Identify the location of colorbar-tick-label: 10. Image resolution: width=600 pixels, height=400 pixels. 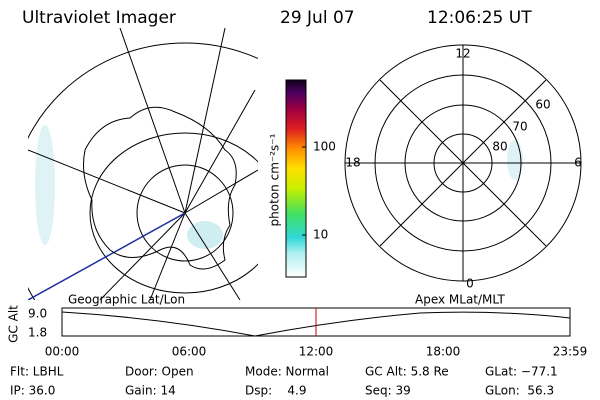
(320, 235).